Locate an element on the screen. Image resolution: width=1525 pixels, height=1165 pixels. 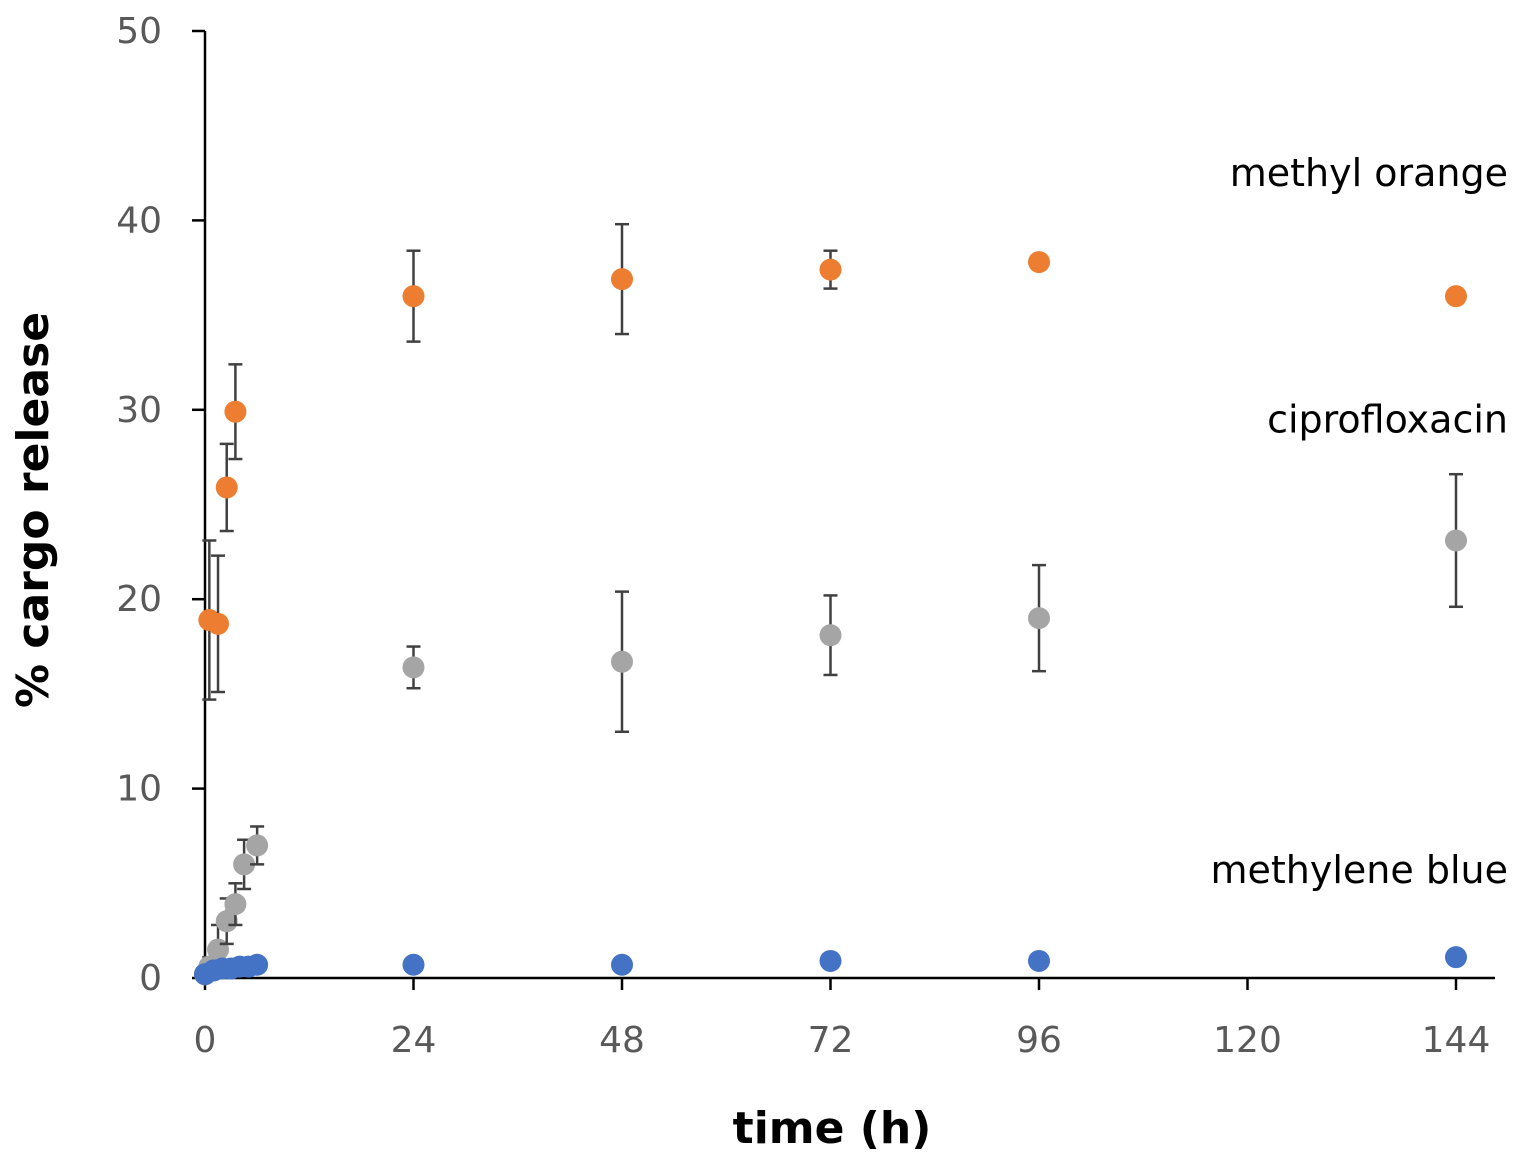
series-methylene-blue is located at coordinates (830, 966).